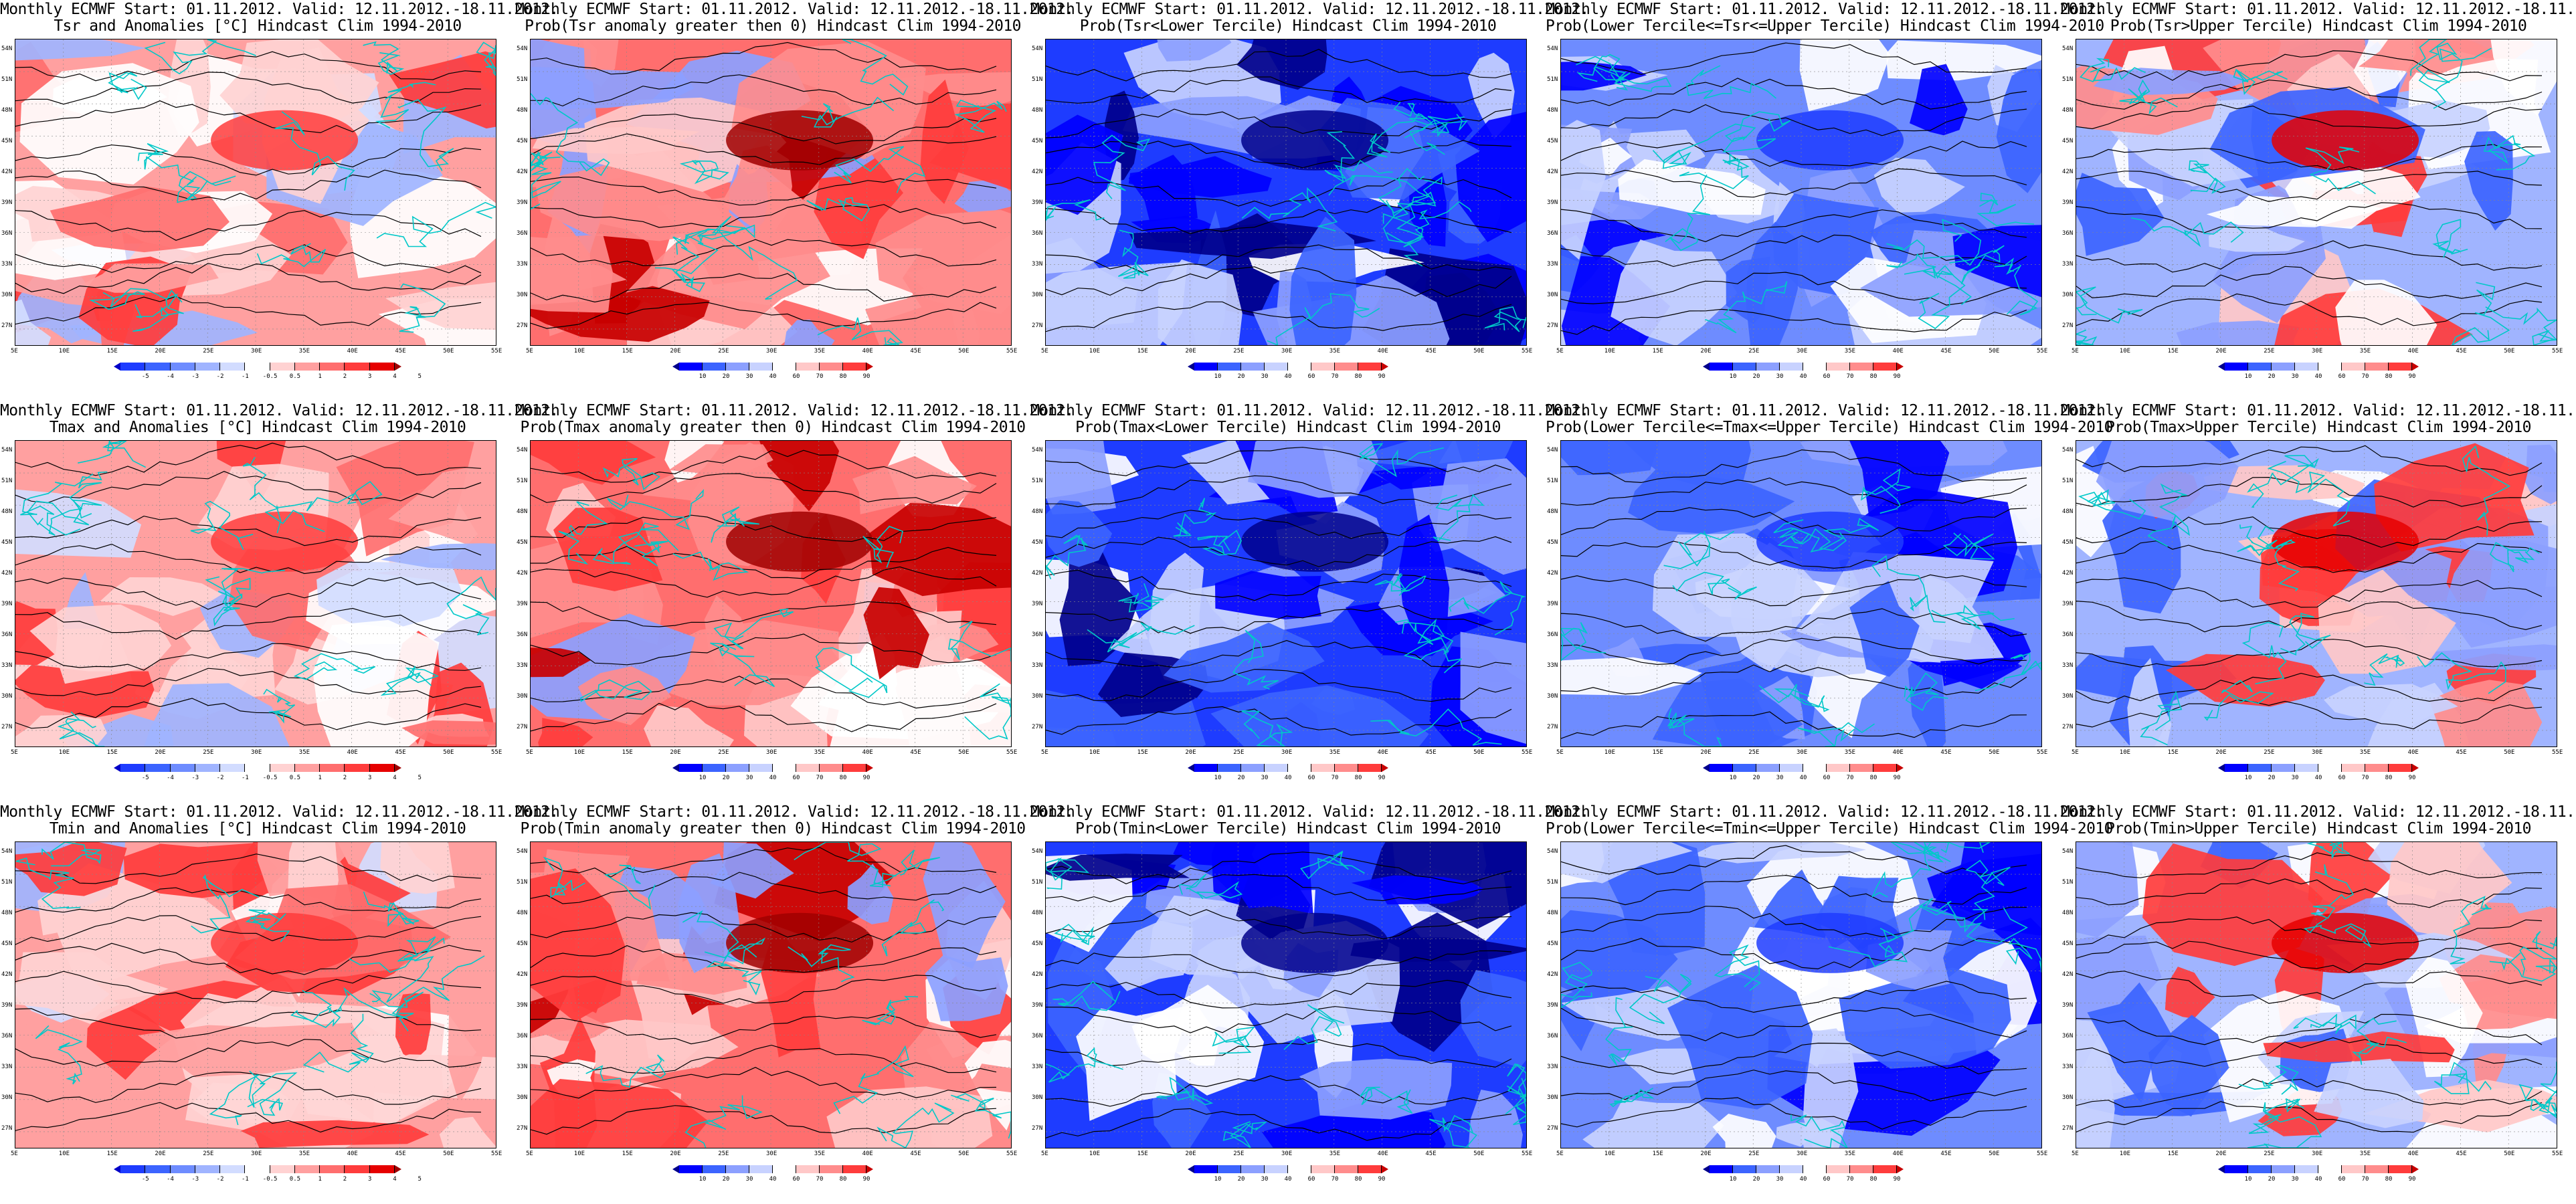  What do you see at coordinates (772, 752) in the screenshot?
I see `lon-label: 30E` at bounding box center [772, 752].